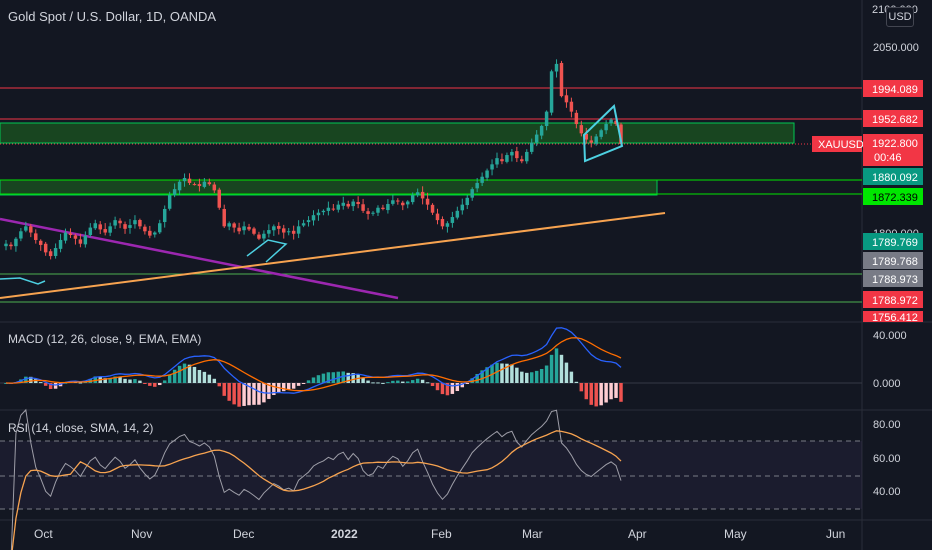 The width and height of the screenshot is (932, 550). What do you see at coordinates (837, 144) in the screenshot?
I see `symbol-badge` at bounding box center [837, 144].